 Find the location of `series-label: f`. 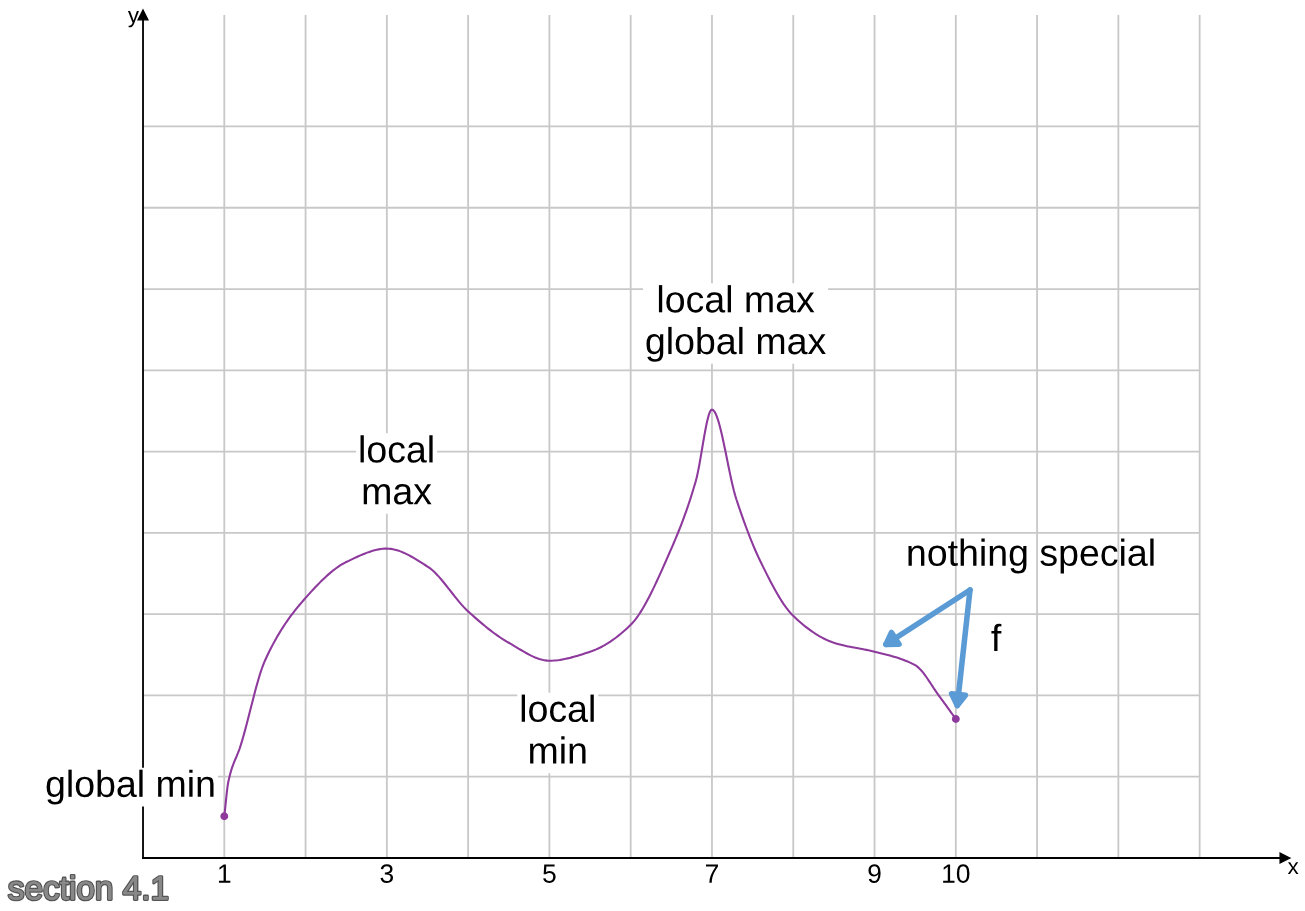

series-label: f is located at coordinates (996, 637).